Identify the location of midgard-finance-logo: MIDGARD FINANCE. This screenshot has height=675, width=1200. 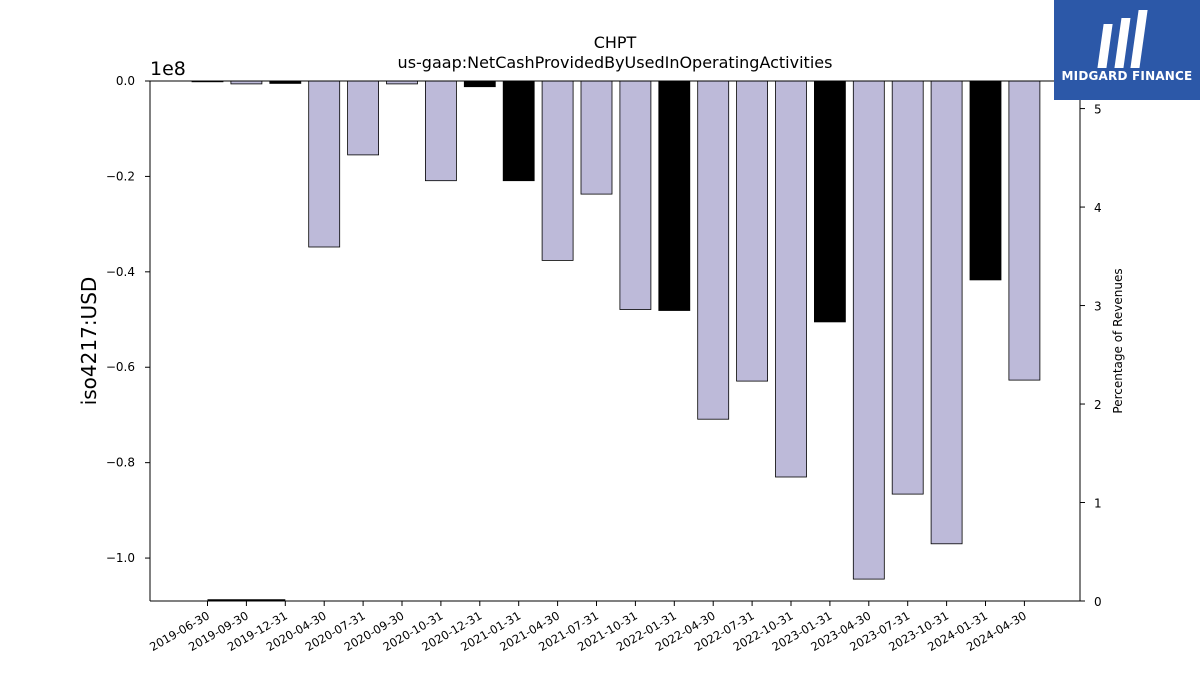
(1127, 50).